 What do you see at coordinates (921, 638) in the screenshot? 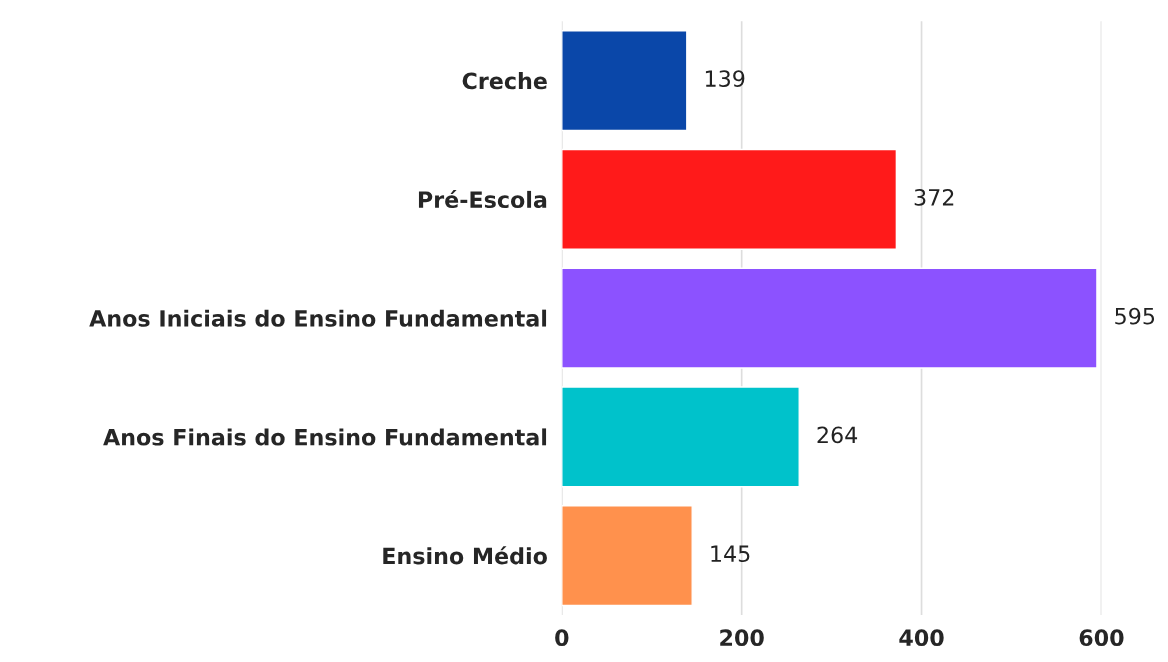
I see `x-tick-label: 400` at bounding box center [921, 638].